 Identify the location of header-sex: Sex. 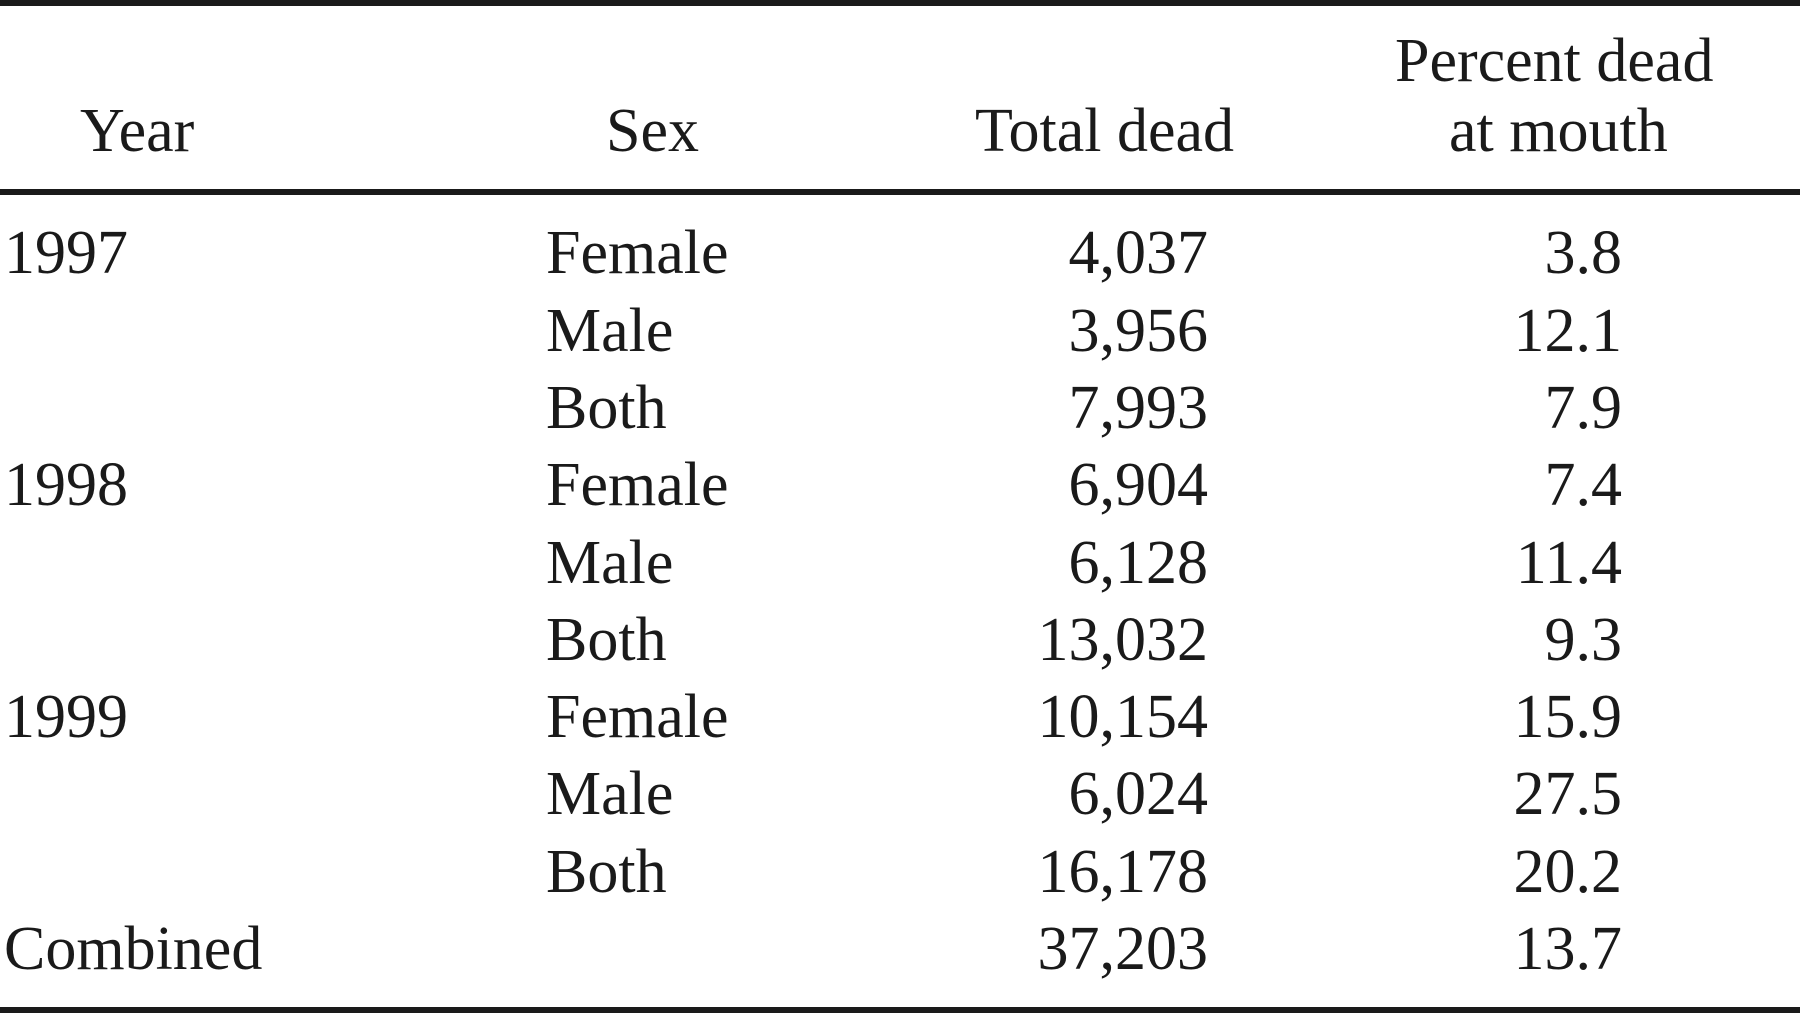
(652, 131).